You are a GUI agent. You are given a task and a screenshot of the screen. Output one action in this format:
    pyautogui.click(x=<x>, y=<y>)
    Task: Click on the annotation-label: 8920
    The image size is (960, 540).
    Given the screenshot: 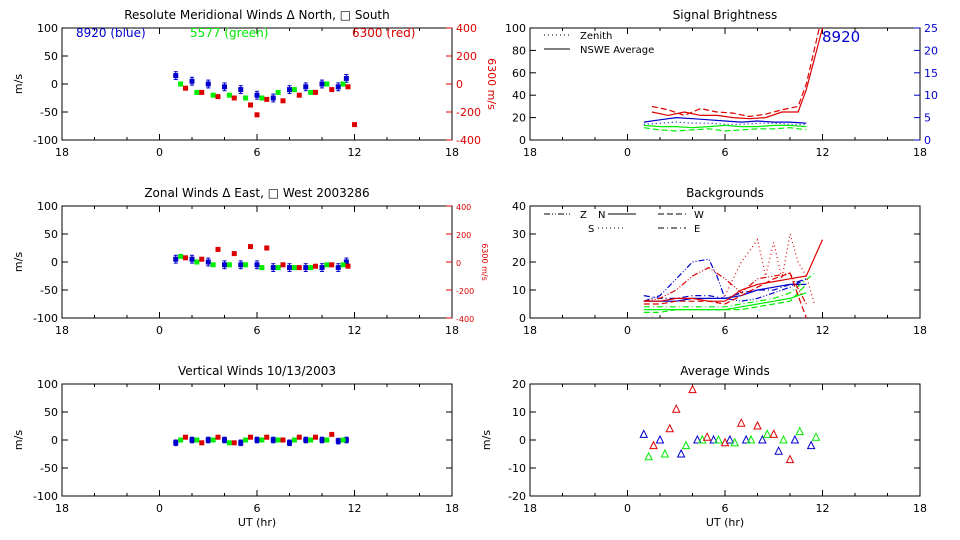 What is the action you would take?
    pyautogui.click(x=841, y=37)
    